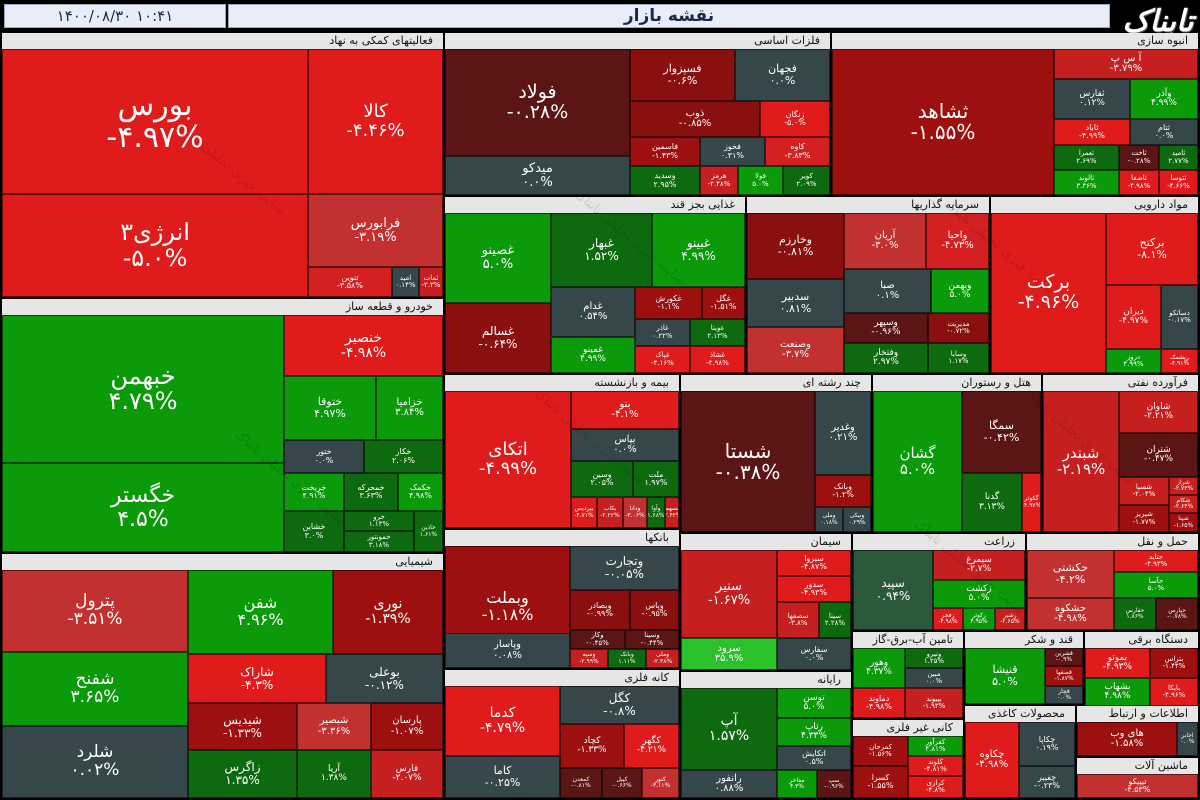 This screenshot has height=800, width=1200. What do you see at coordinates (1174, 692) in the screenshot?
I see `stock-tile: بایکا -۴.۹۶%` at bounding box center [1174, 692].